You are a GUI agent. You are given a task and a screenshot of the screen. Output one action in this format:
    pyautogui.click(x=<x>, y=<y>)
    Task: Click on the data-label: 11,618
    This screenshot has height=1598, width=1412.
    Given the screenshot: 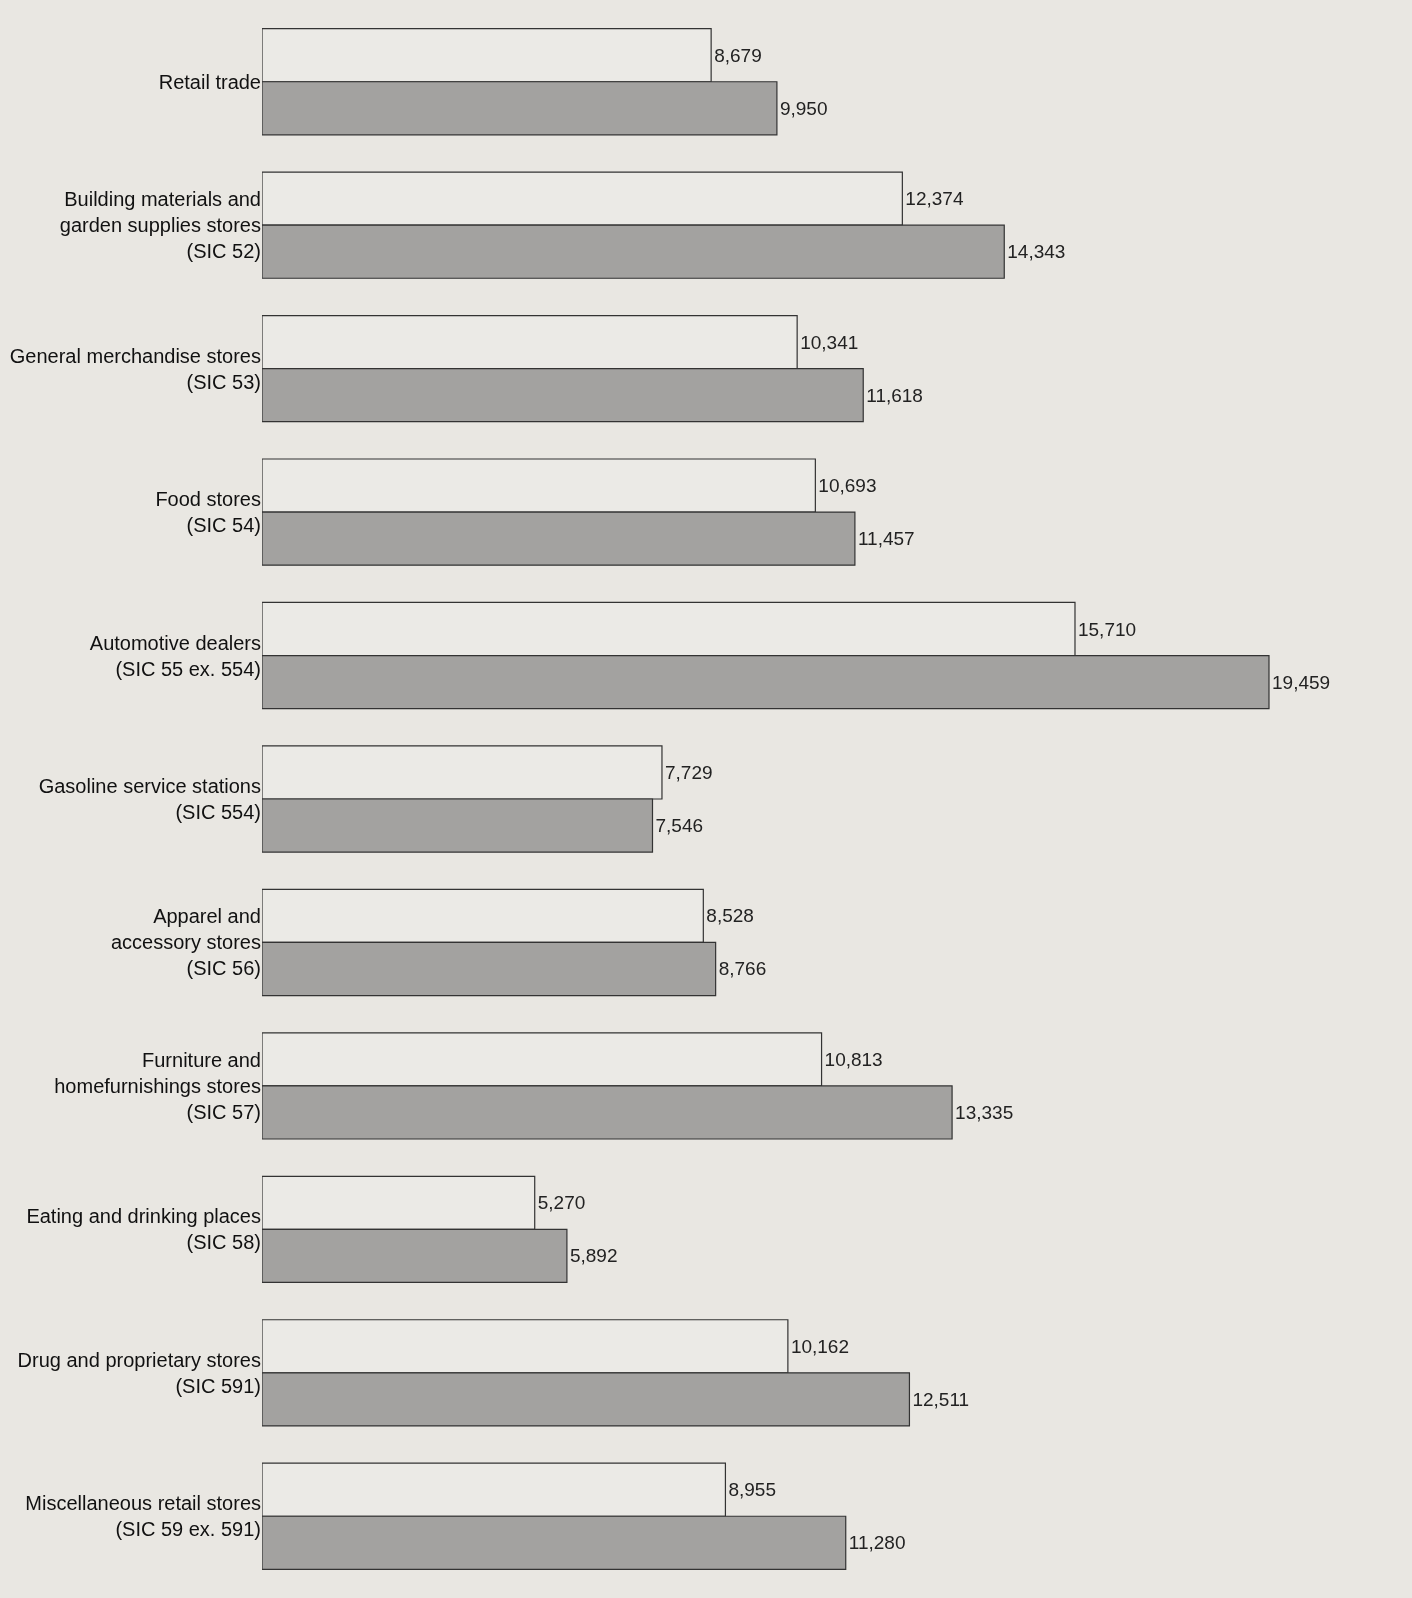 What is the action you would take?
    pyautogui.click(x=894, y=395)
    